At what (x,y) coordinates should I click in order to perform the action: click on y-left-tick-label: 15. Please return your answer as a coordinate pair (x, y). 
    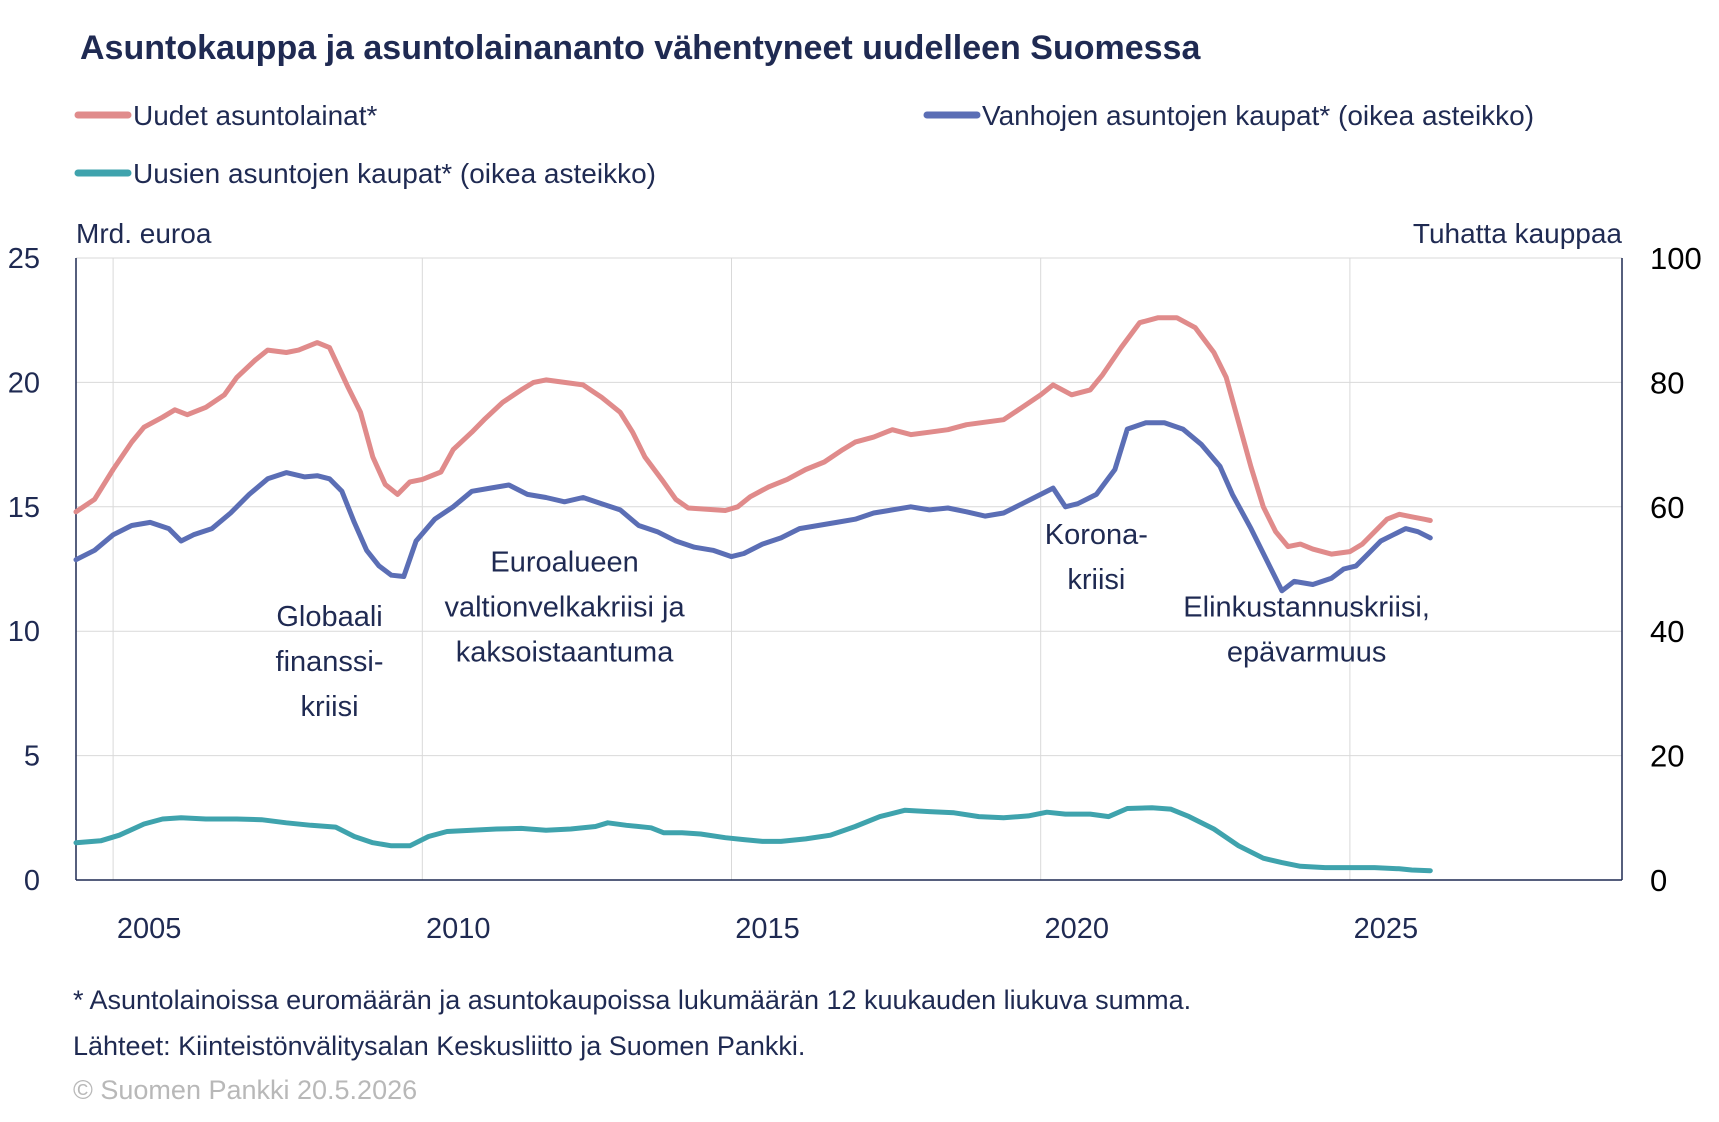
    Looking at the image, I should click on (24, 508).